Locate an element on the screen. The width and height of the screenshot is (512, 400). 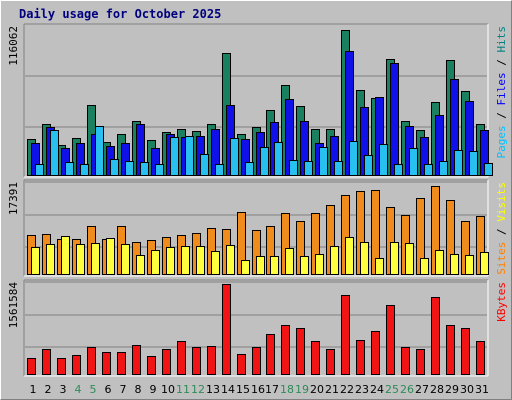
day-label-30: 30 is located at coordinates (467, 389).